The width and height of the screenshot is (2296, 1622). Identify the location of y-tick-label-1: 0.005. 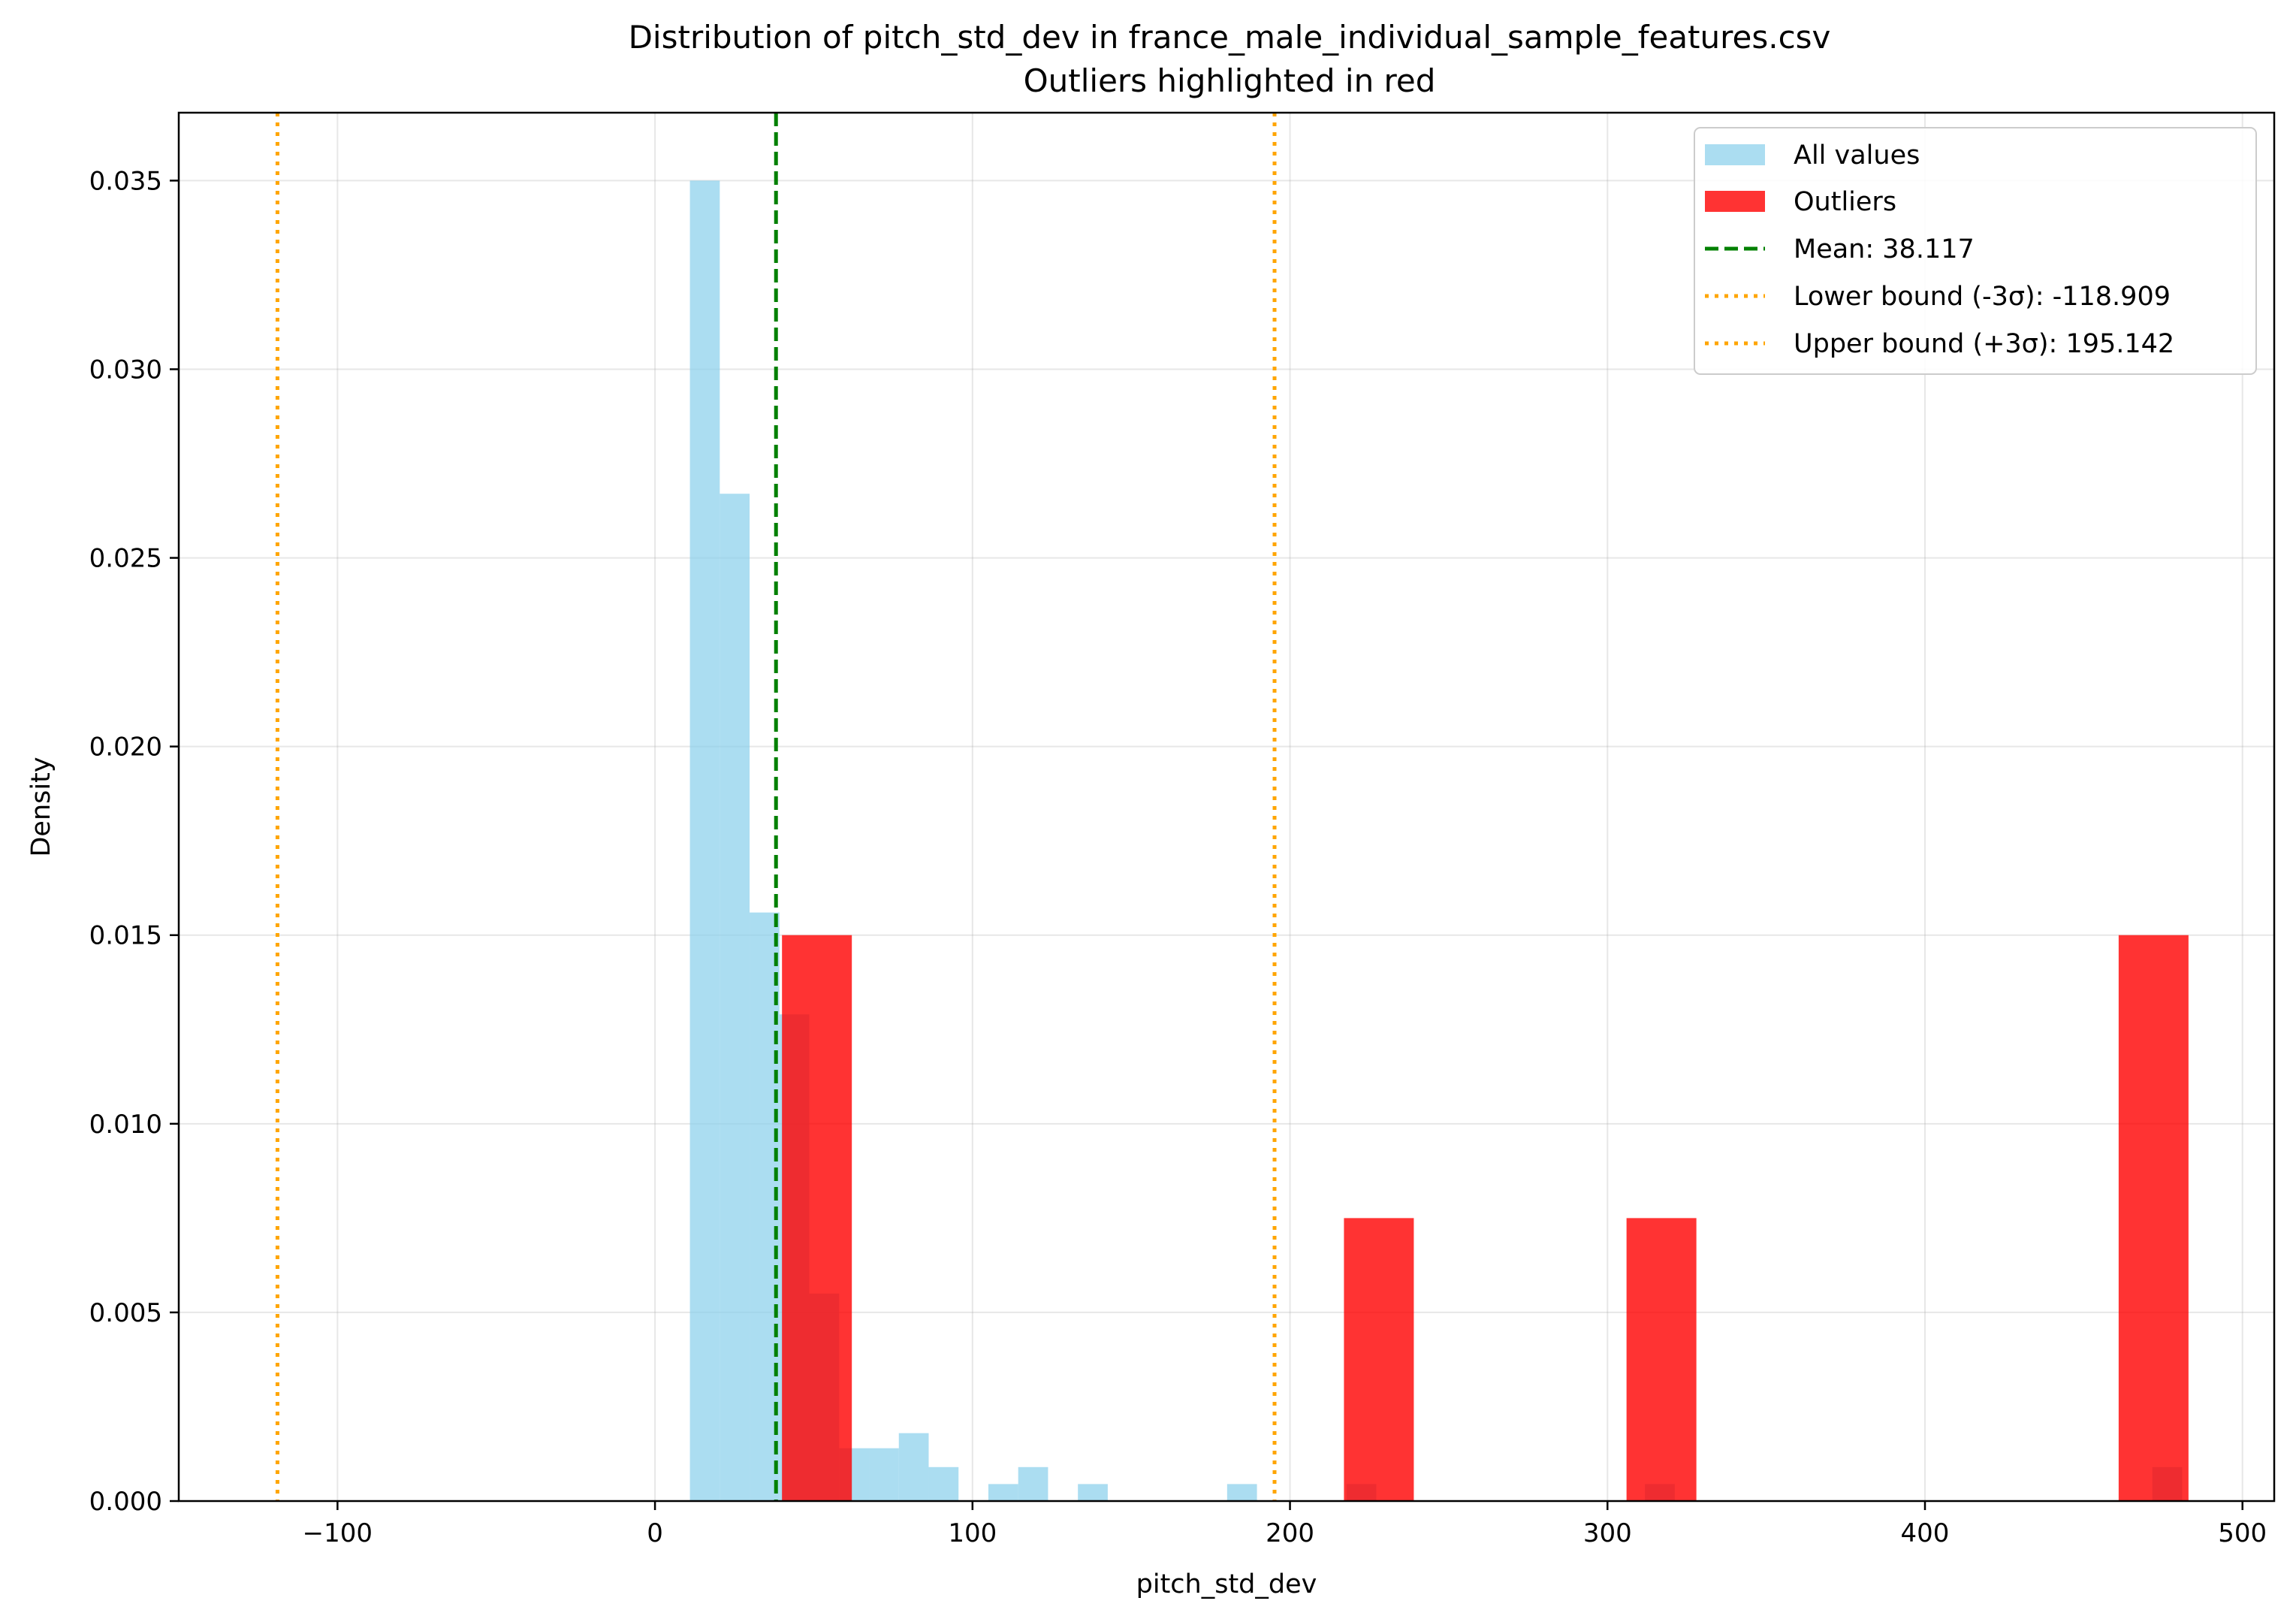
(125, 1313).